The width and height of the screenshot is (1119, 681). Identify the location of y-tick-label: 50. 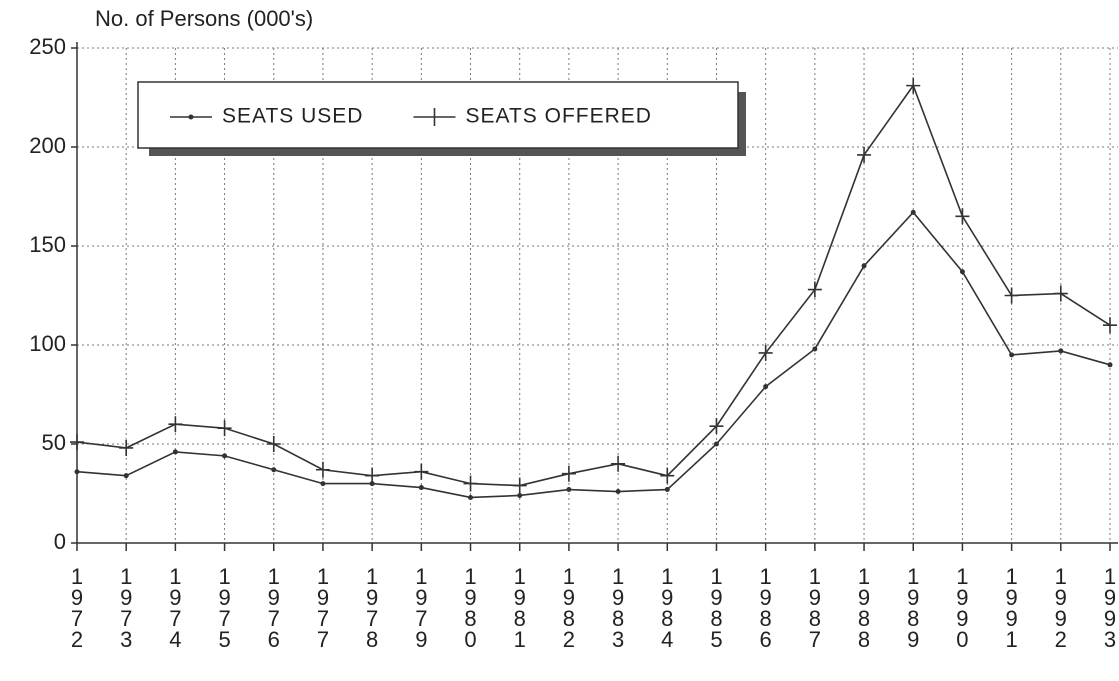
(54, 442).